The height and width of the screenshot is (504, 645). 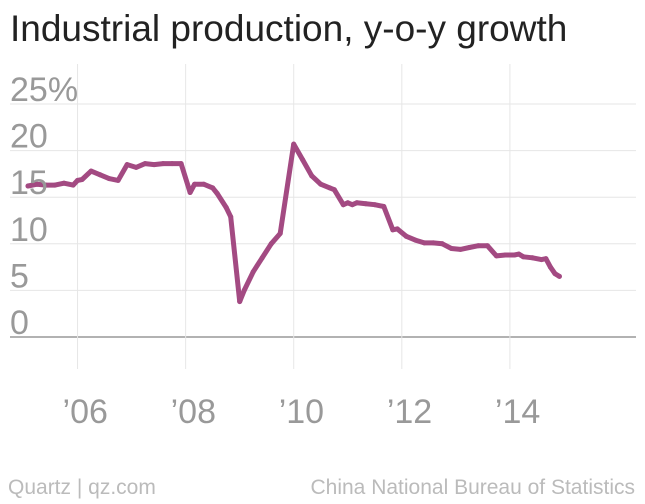 What do you see at coordinates (517, 412) in the screenshot?
I see `x-tick-label: ’14` at bounding box center [517, 412].